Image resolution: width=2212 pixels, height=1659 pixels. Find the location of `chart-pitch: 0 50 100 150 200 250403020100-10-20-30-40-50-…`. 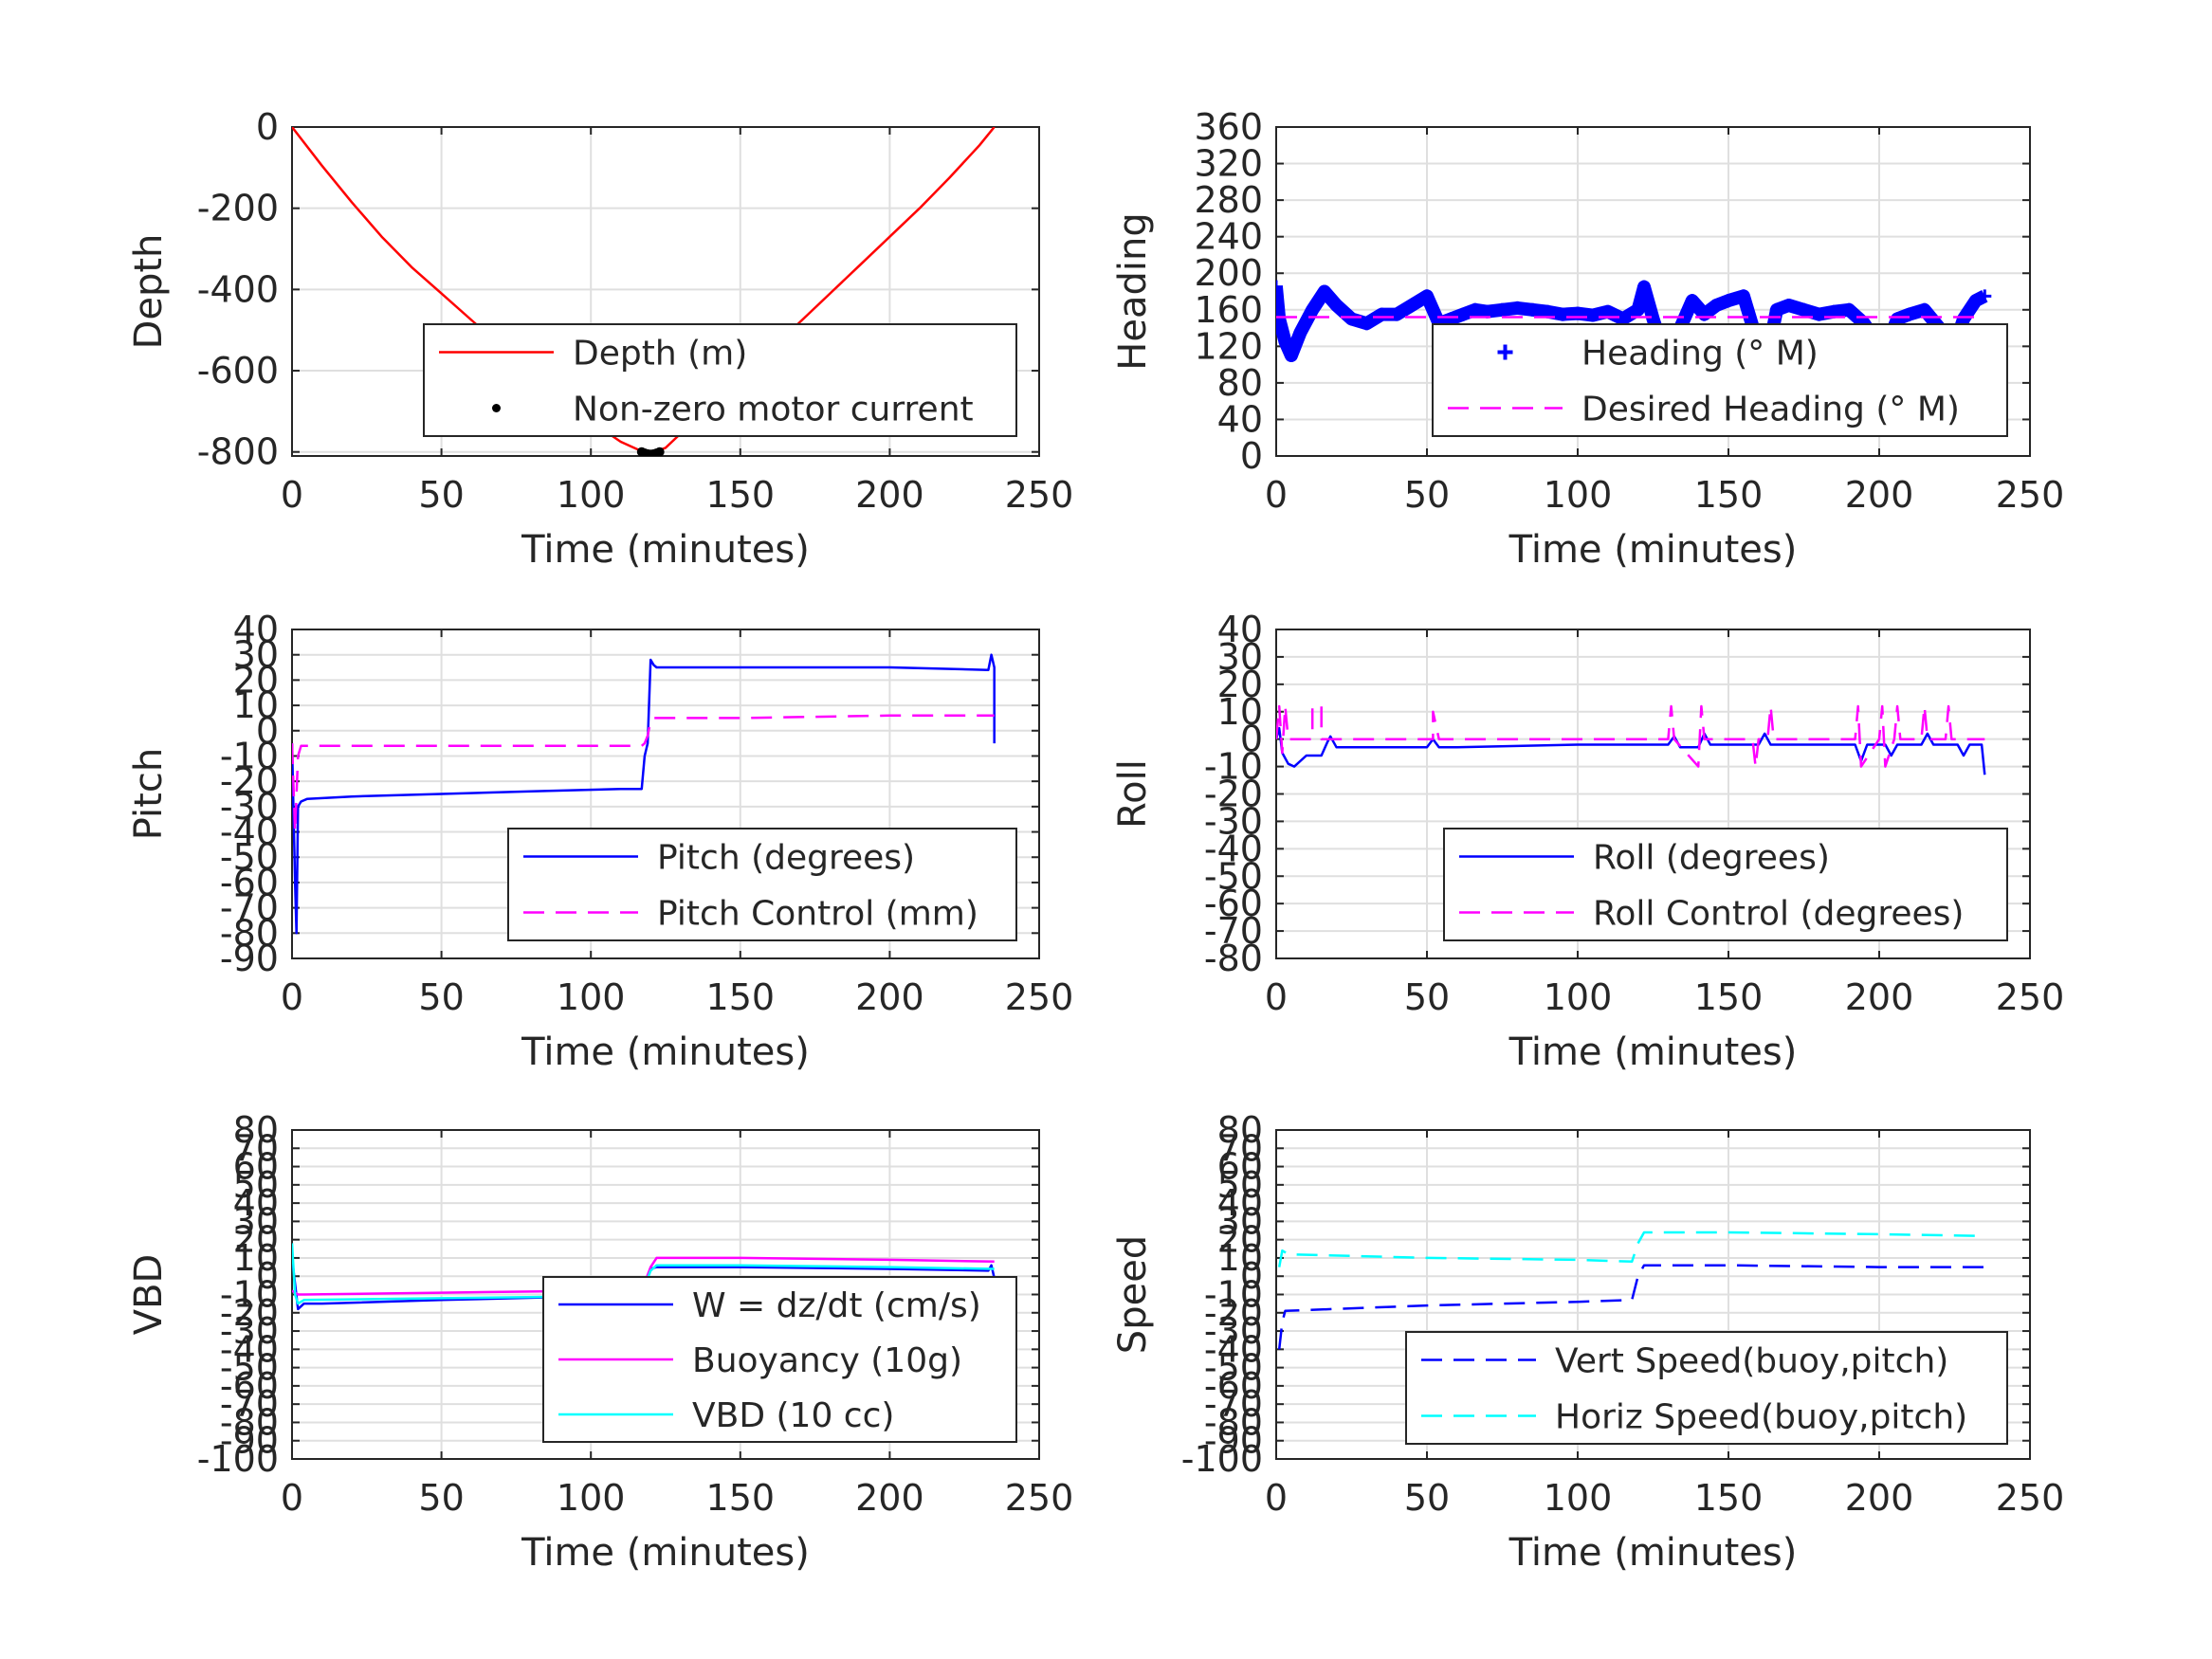

chart-pitch: 0 50 100 150 200 250403020100-10-20-30-40-50-… is located at coordinates (600, 841).